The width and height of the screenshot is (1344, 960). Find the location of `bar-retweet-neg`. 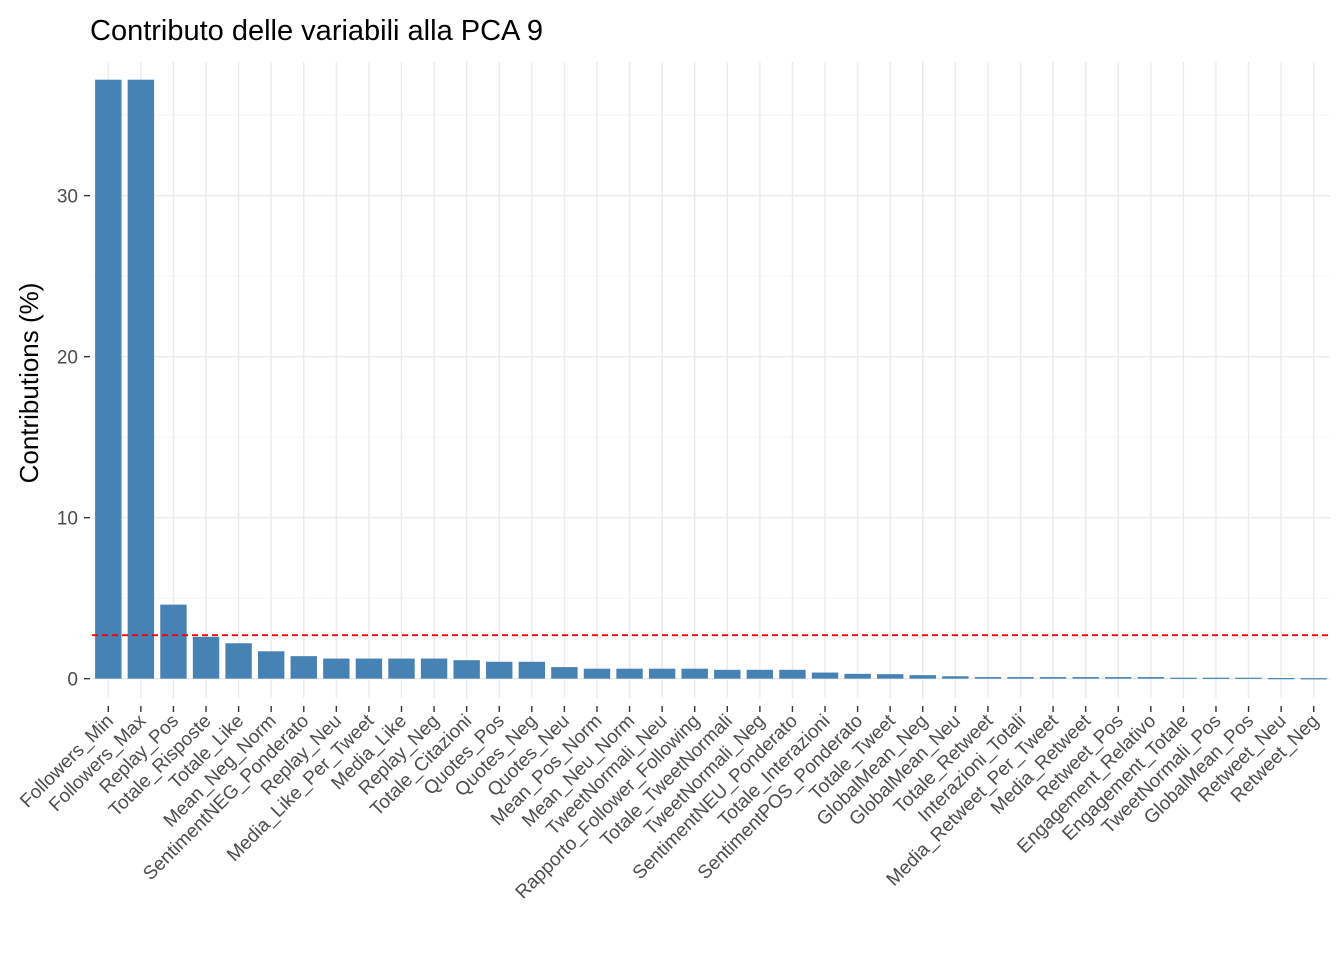

bar-retweet-neg is located at coordinates (1313, 679).